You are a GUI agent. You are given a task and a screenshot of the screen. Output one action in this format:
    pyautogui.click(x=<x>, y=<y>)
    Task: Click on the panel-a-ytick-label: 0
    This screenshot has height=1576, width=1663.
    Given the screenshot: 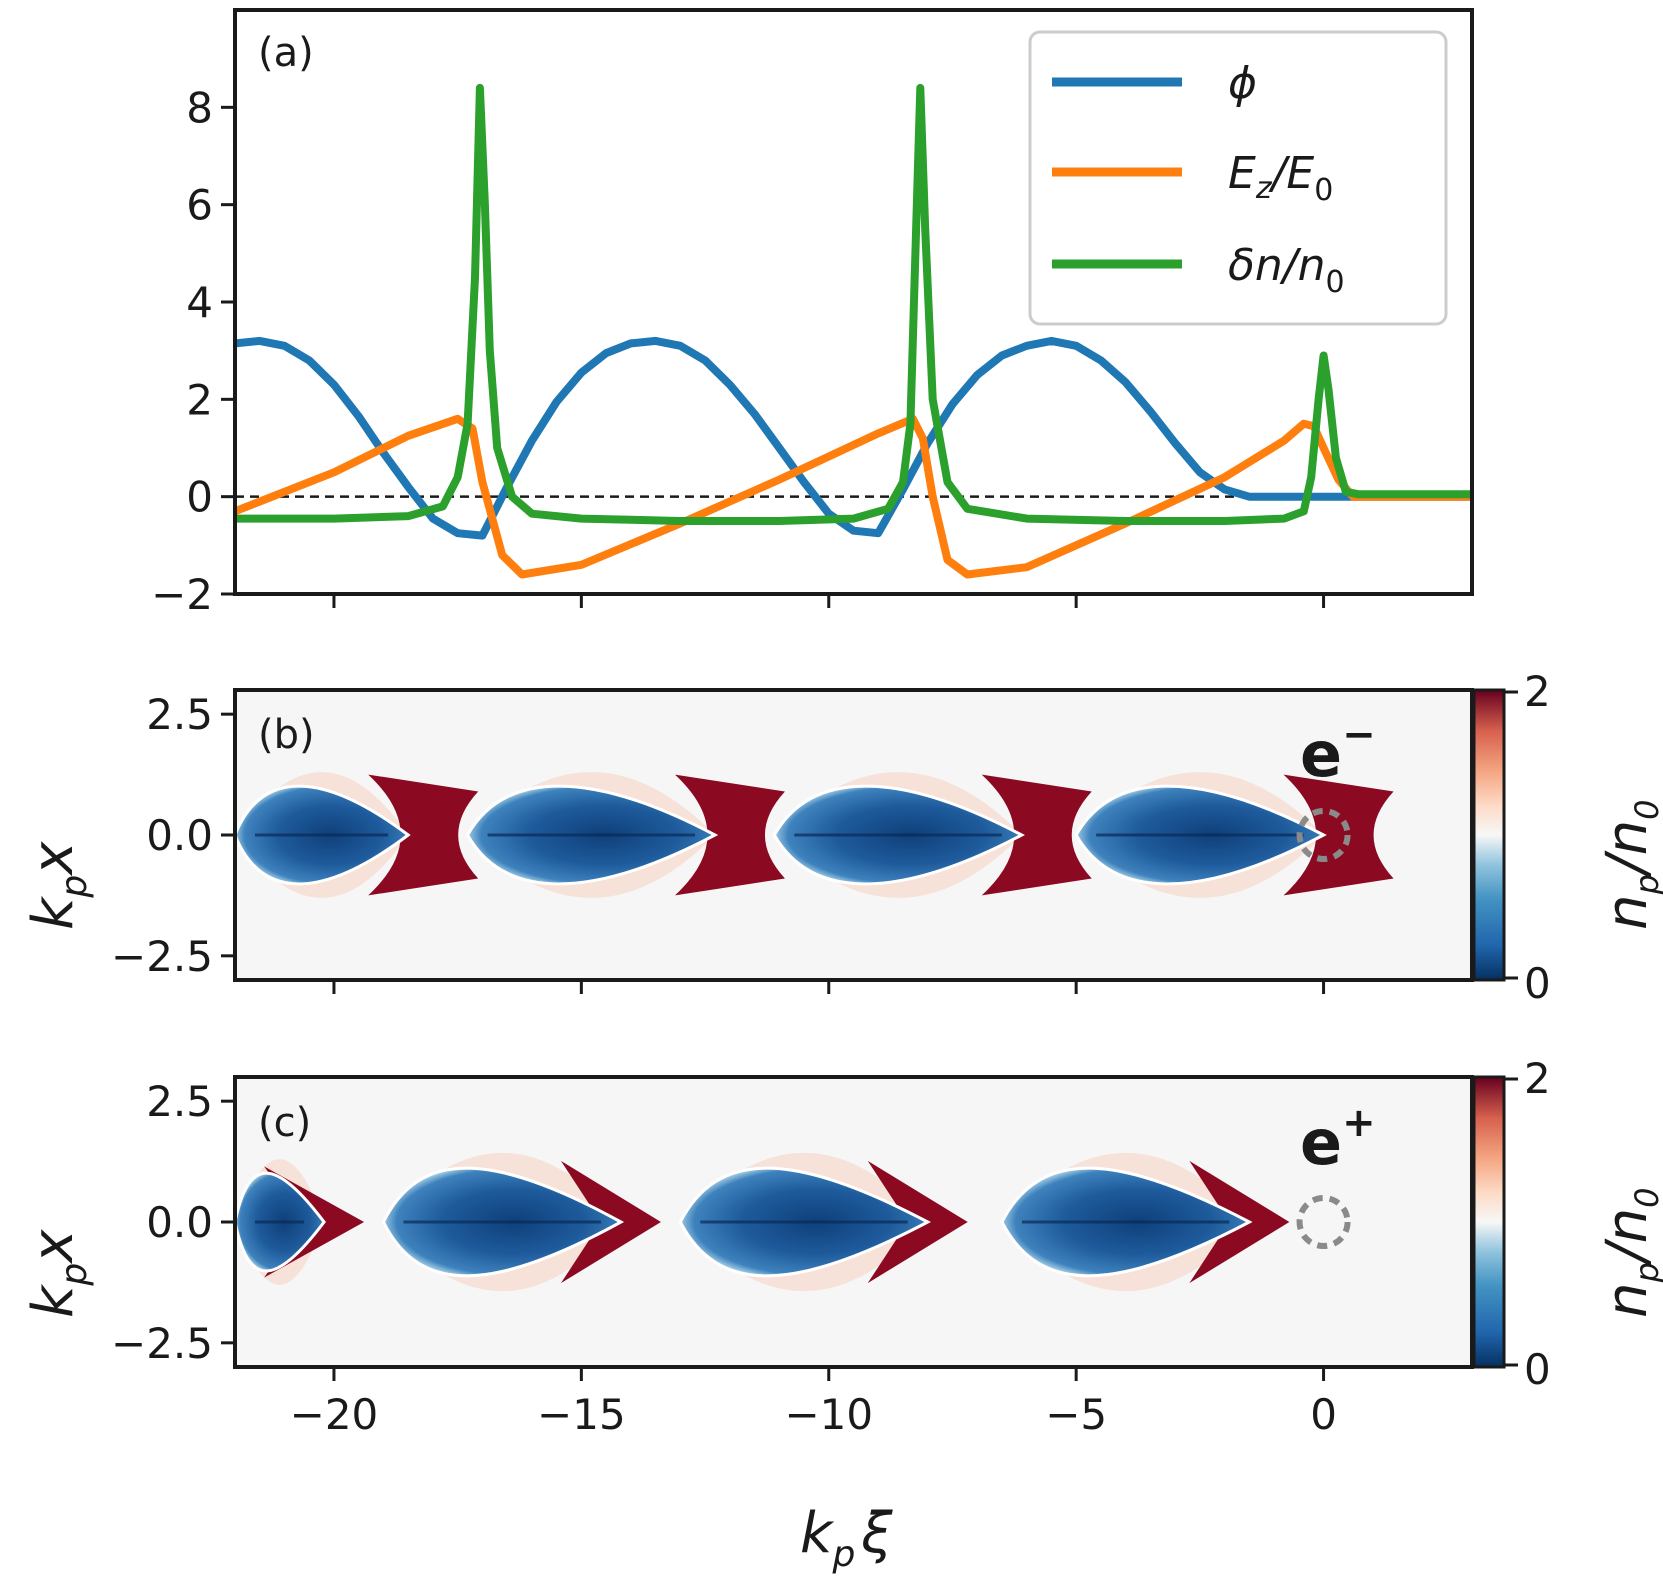 What is the action you would take?
    pyautogui.click(x=199, y=497)
    